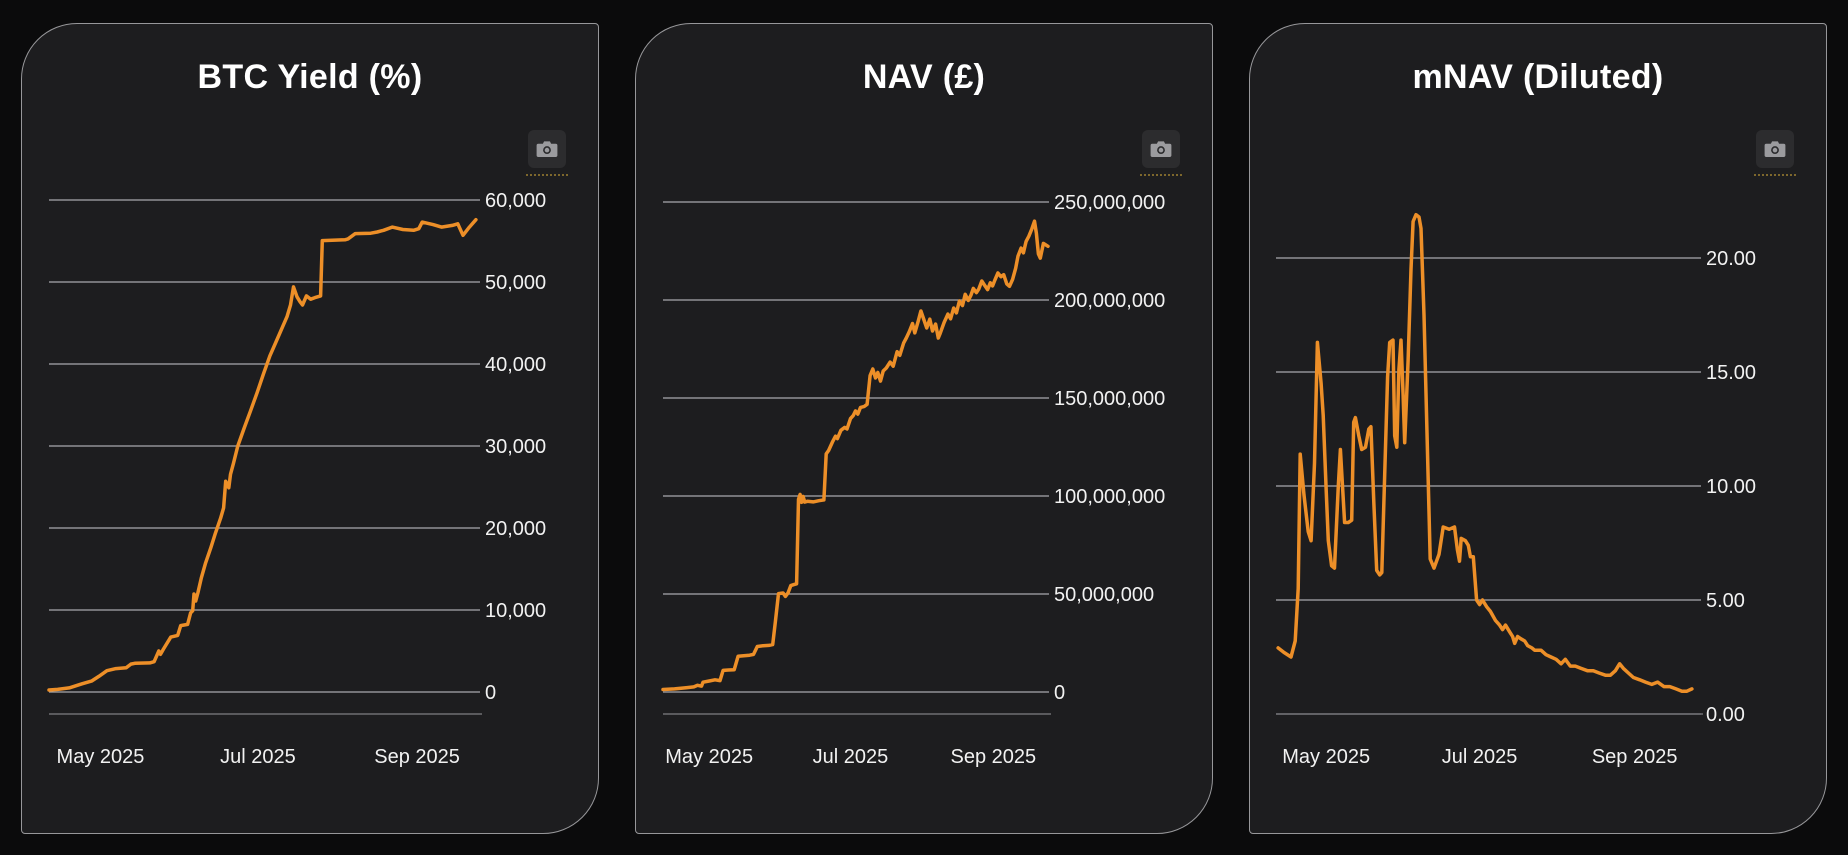 The width and height of the screenshot is (1848, 855). What do you see at coordinates (1725, 715) in the screenshot?
I see `y-tick-label: 0.00` at bounding box center [1725, 715].